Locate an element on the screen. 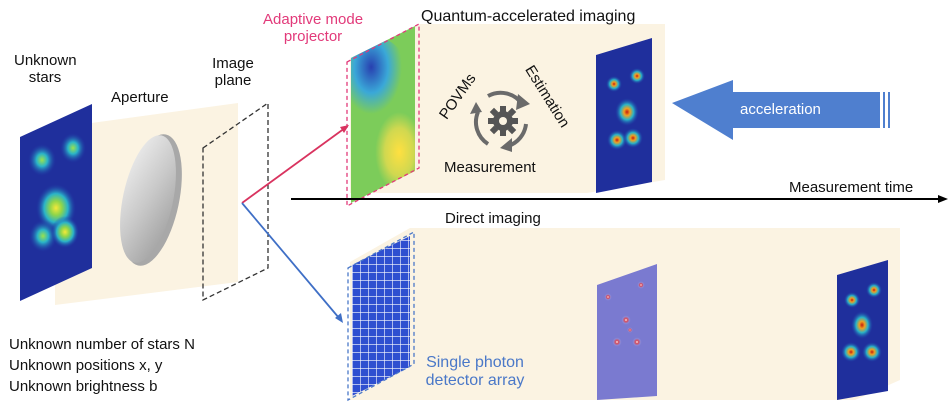  acceleration-arrow is located at coordinates (781, 110).